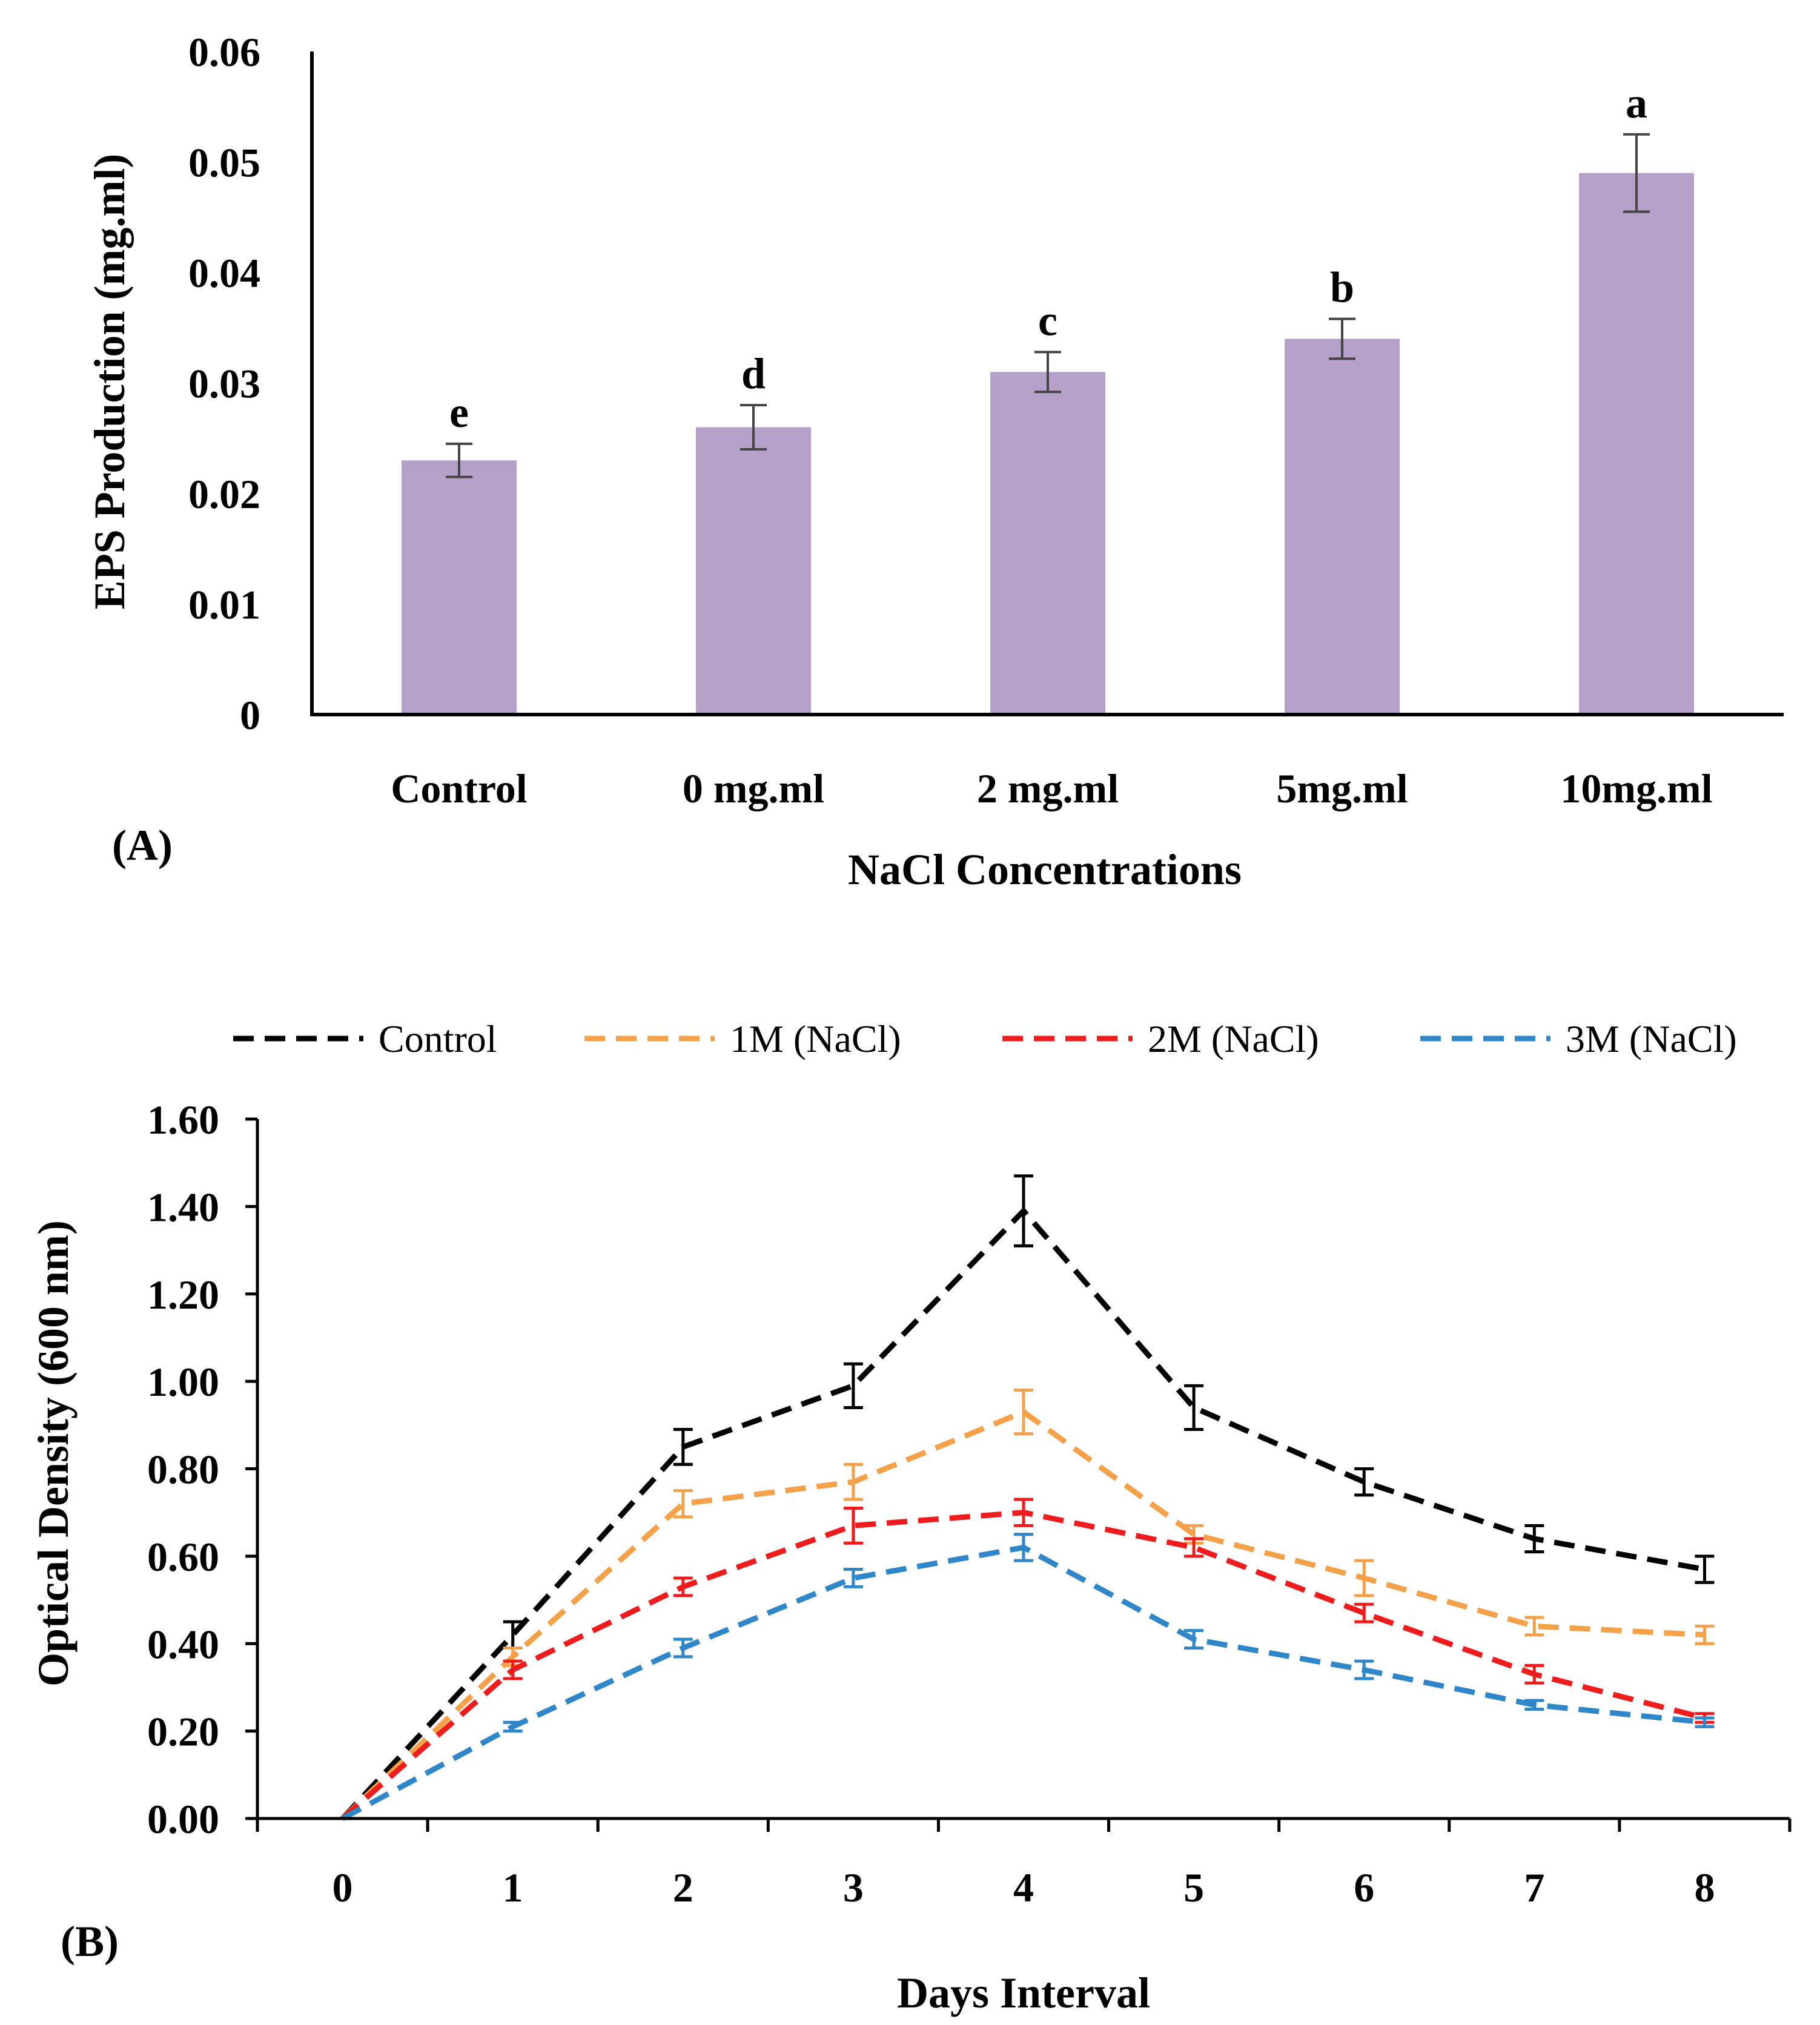  What do you see at coordinates (815, 1038) in the screenshot?
I see `chart-b-legend-label-2: 1M (NaCl)` at bounding box center [815, 1038].